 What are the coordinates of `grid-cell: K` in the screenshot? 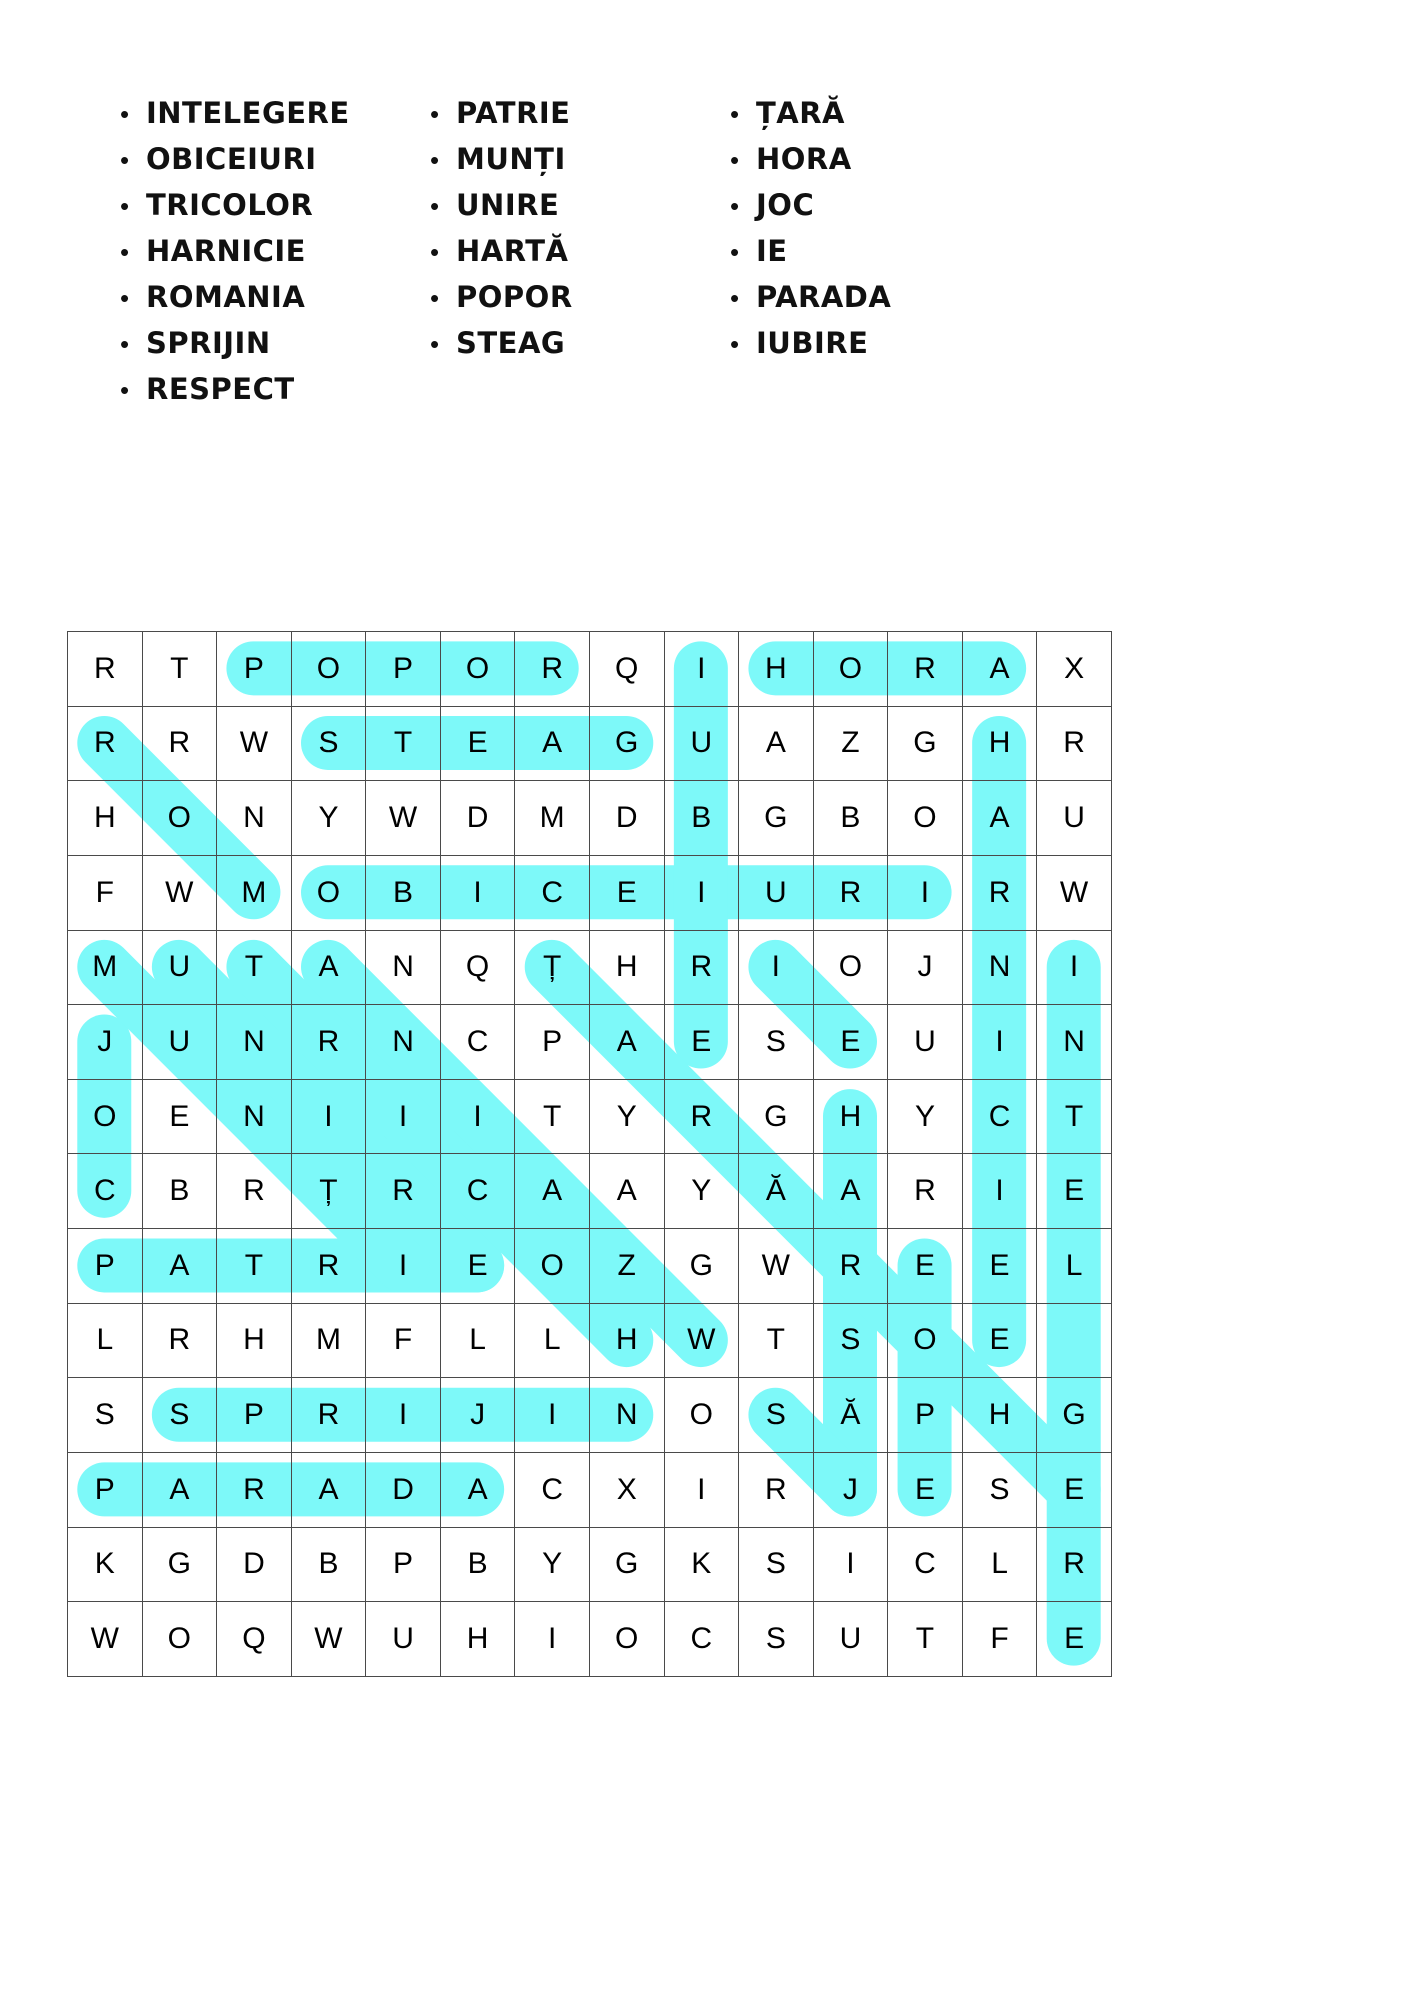 It's located at (701, 1564).